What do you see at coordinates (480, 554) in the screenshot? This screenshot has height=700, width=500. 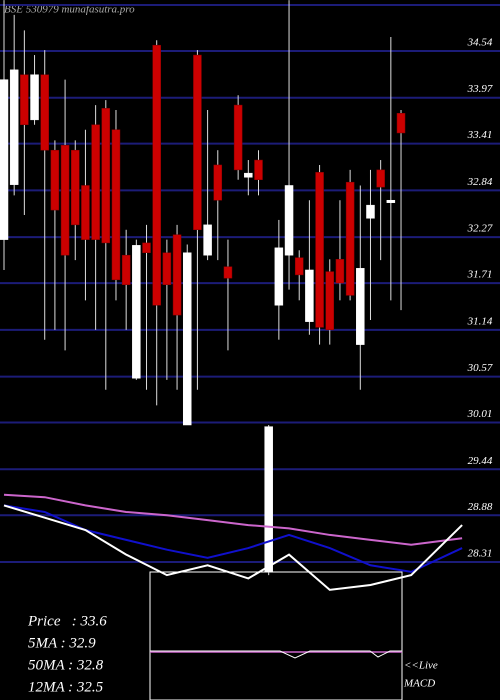 I see `y-tick-label: 28.31` at bounding box center [480, 554].